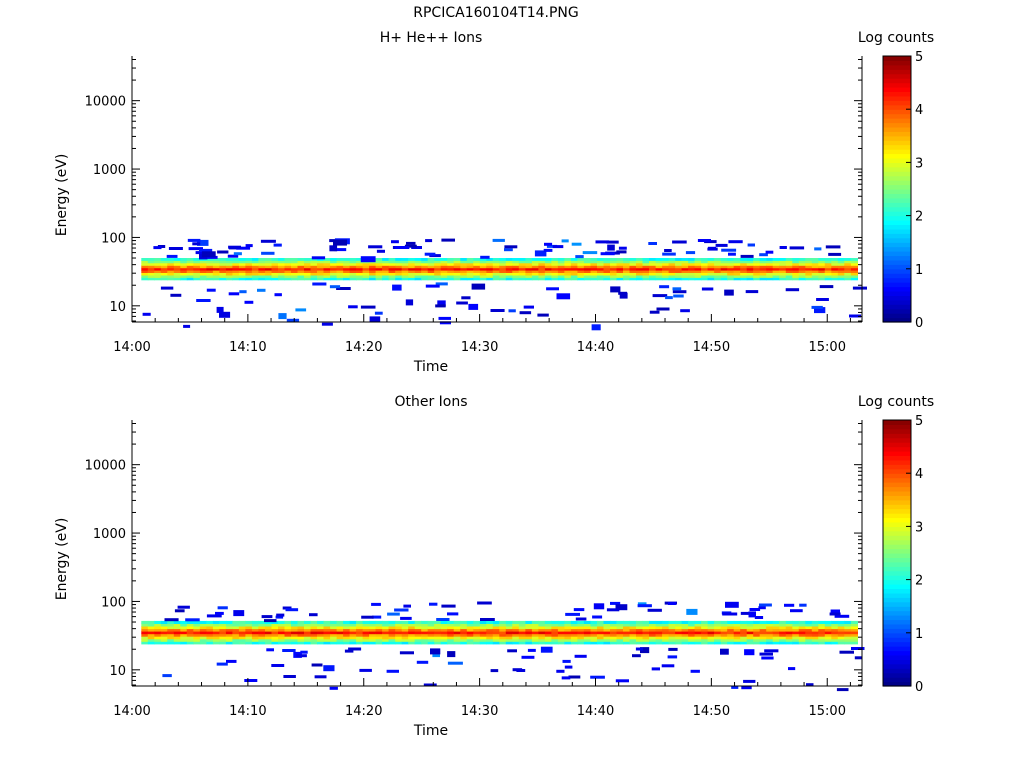 The width and height of the screenshot is (1024, 768). Describe the element at coordinates (105, 466) in the screenshot. I see `y-tick-label: 10000` at that location.